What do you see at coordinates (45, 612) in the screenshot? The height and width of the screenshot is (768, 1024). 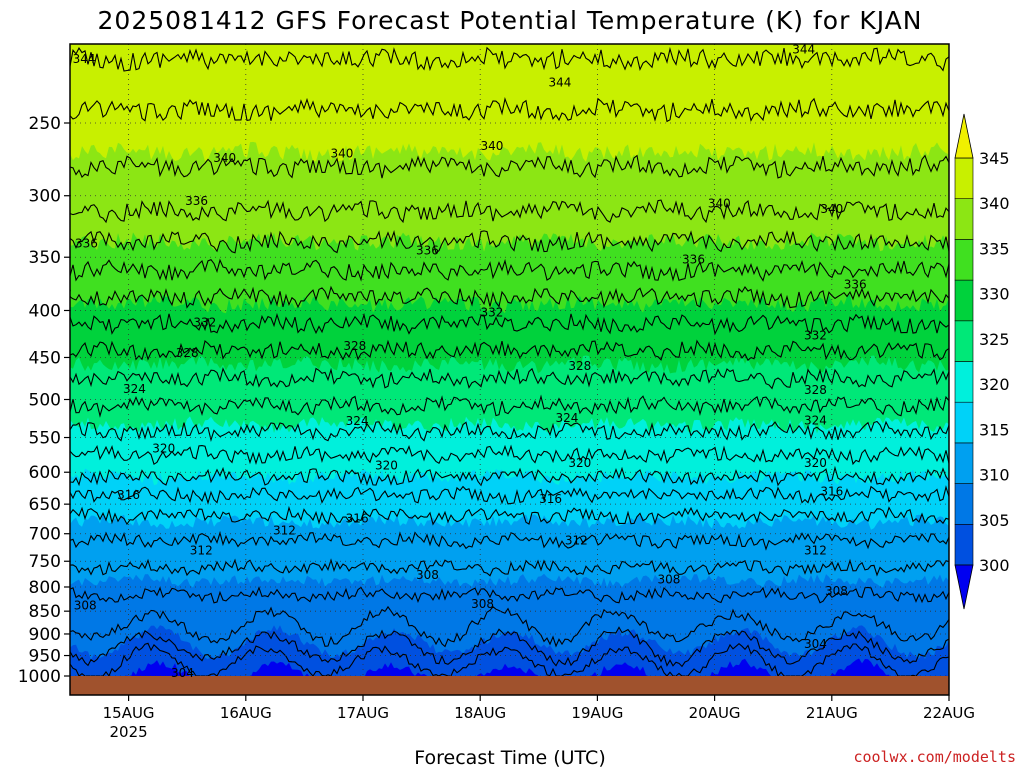 I see `y-tick-label: 850` at bounding box center [45, 612].